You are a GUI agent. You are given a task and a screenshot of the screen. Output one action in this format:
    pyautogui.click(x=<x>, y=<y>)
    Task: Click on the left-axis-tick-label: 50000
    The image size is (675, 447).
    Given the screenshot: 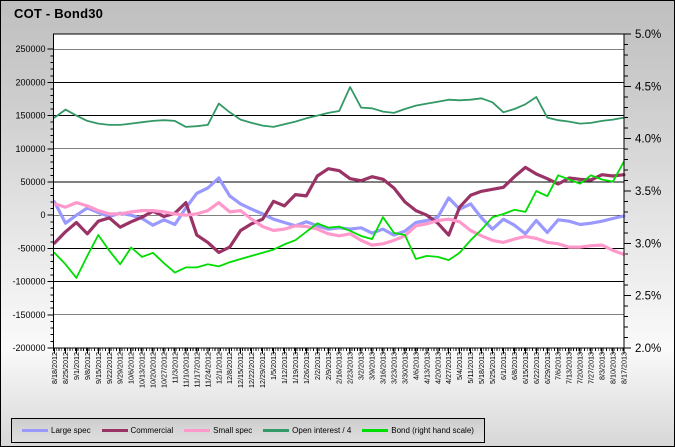 What is the action you would take?
    pyautogui.click(x=32, y=182)
    